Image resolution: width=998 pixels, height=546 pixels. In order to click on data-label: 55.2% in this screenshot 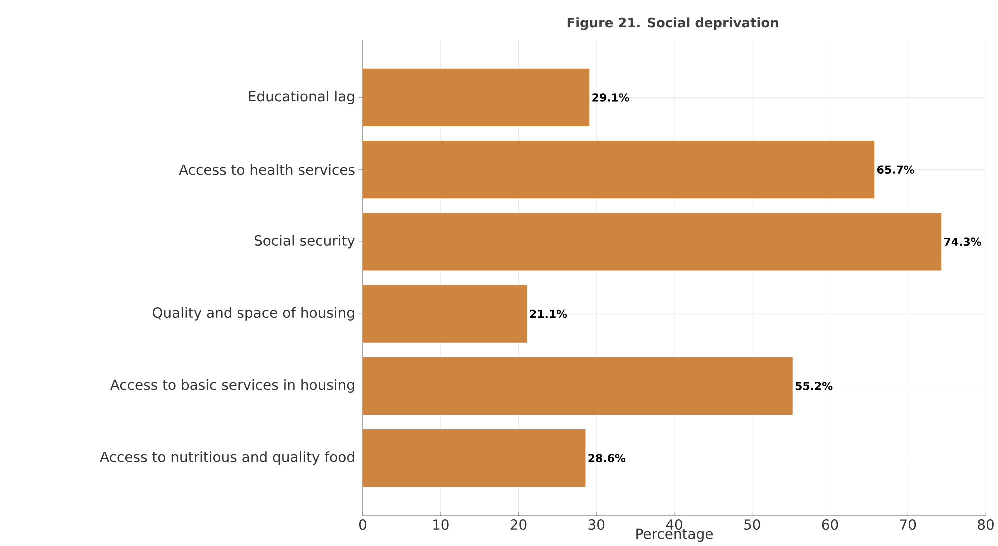, I will do `click(814, 386)`.